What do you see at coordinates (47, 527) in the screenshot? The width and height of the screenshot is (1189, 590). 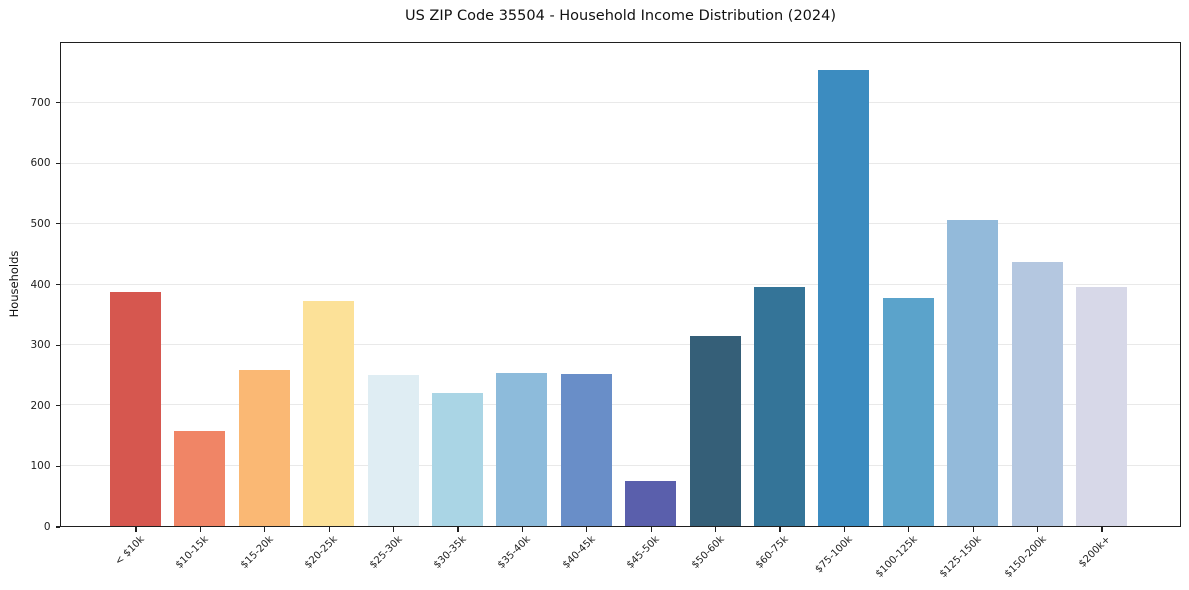 I see `y-tick-label-0: 0` at bounding box center [47, 527].